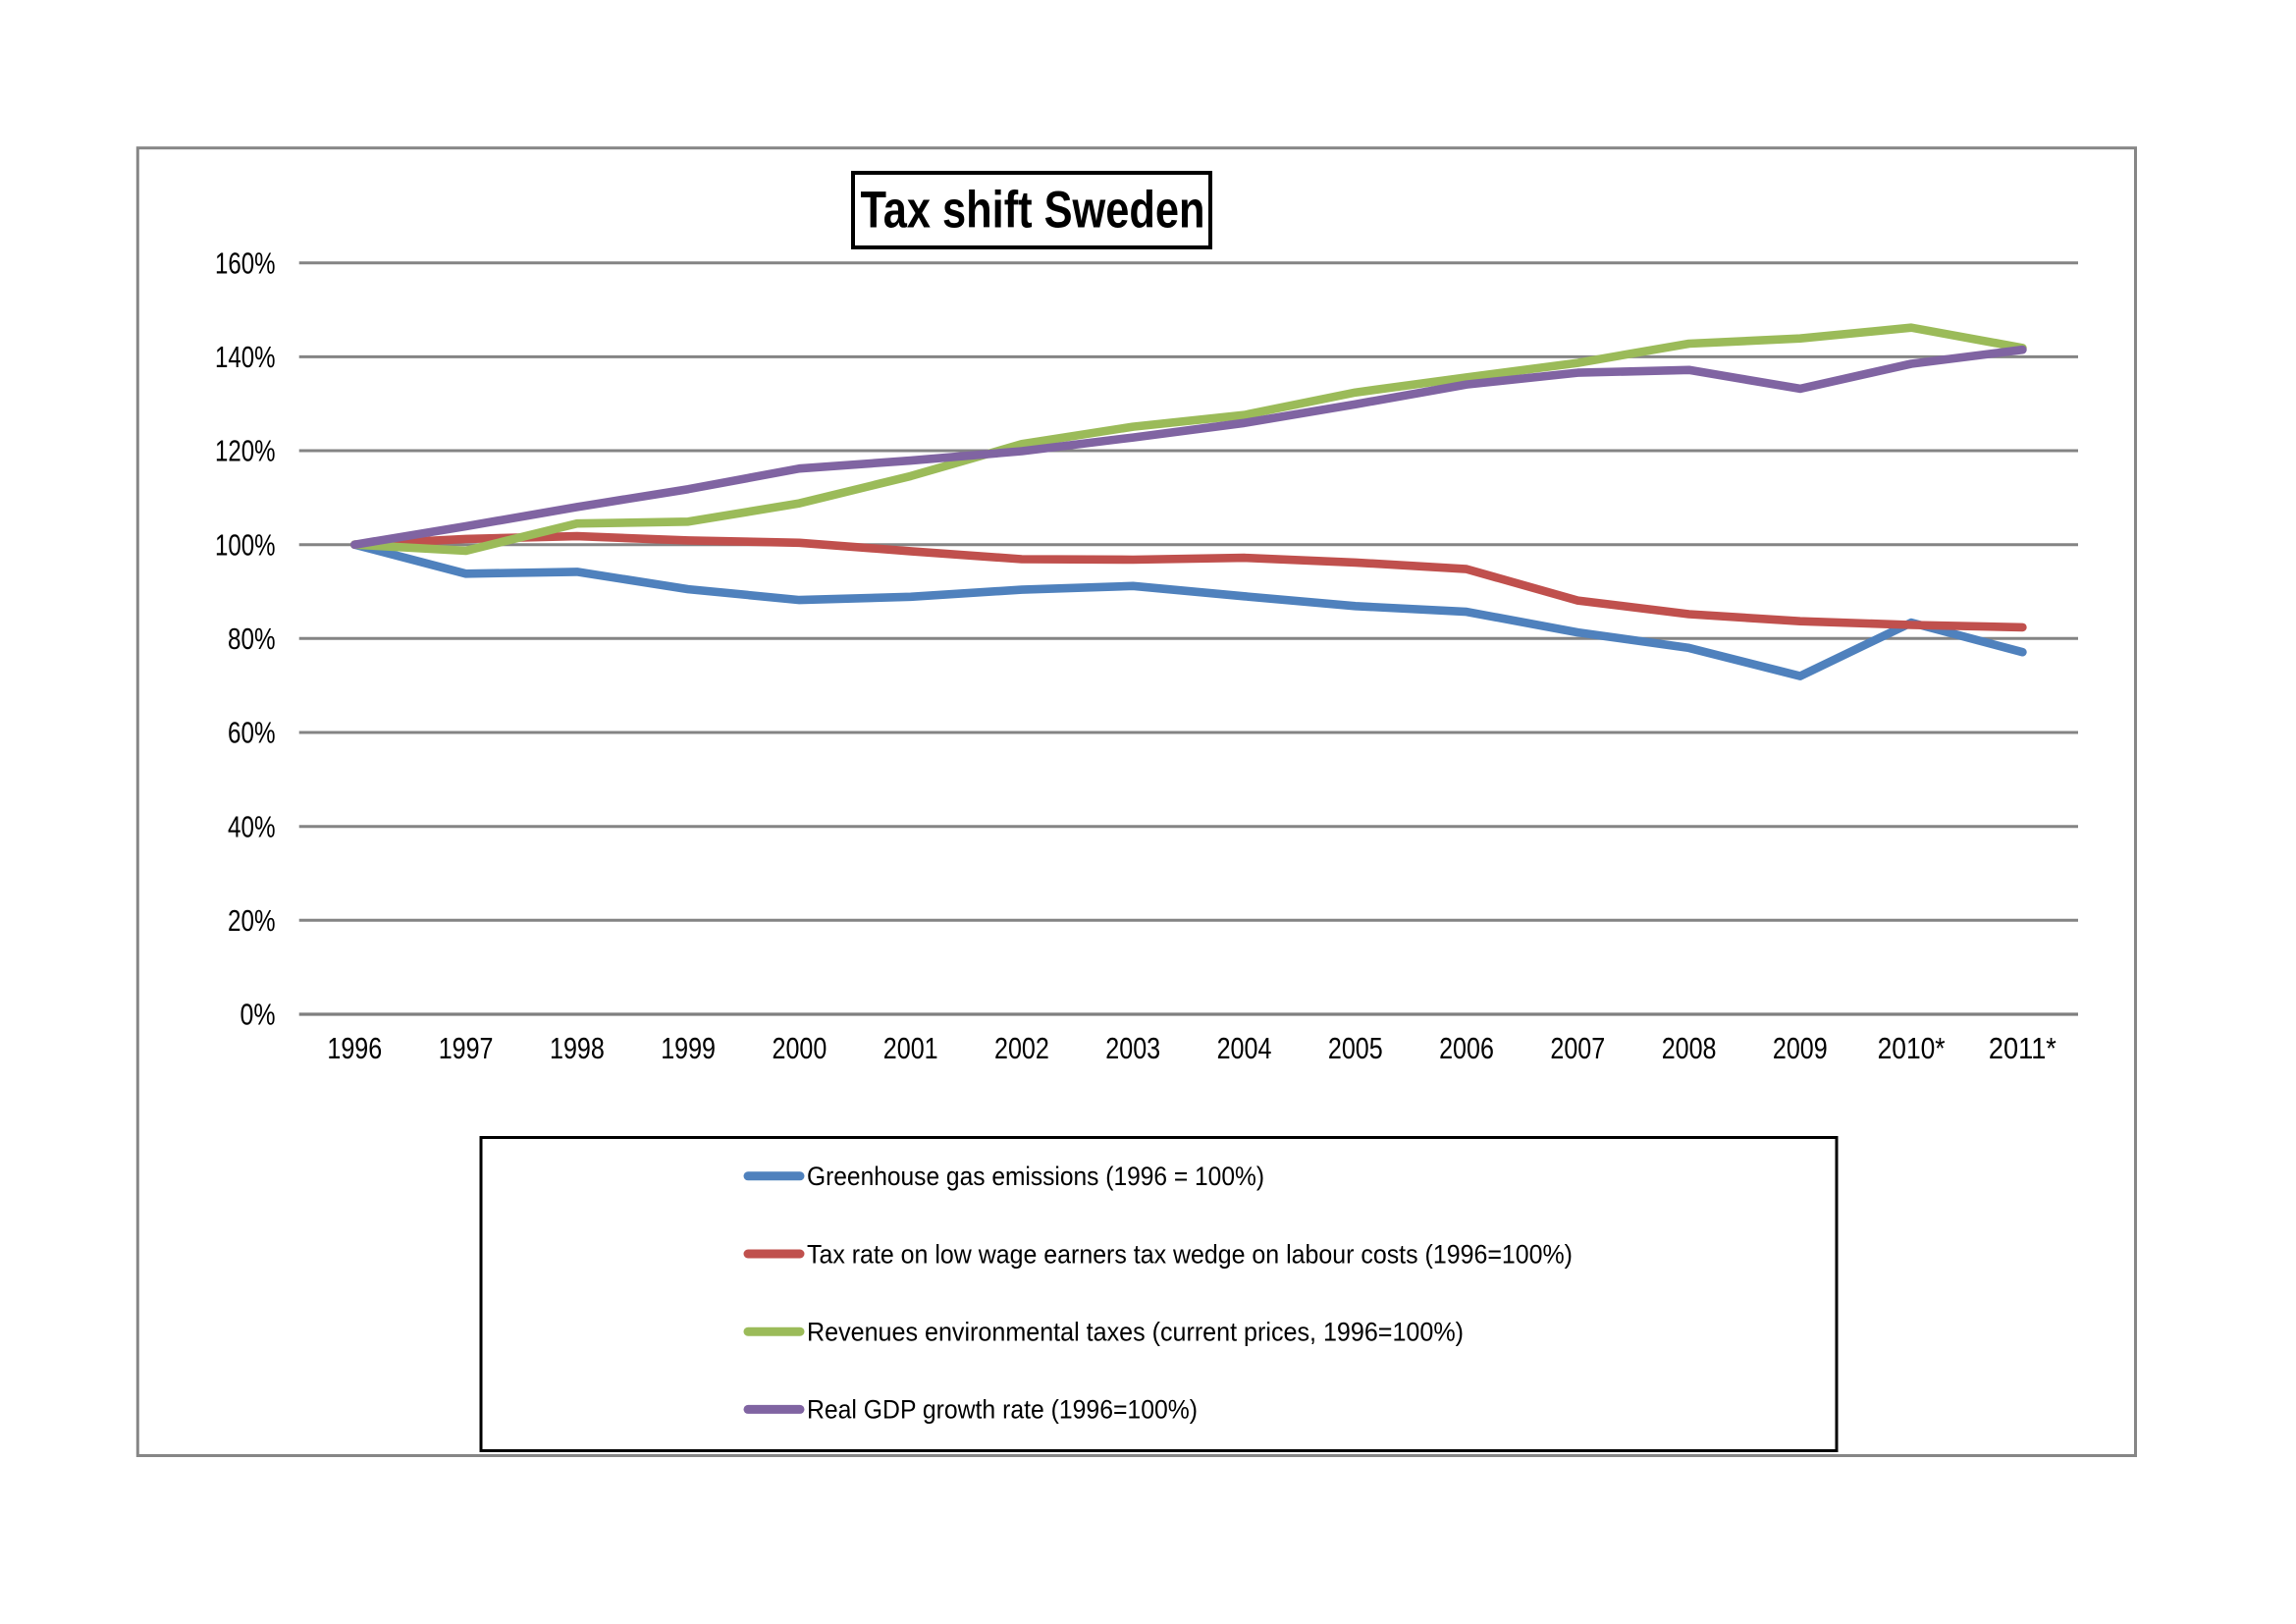 This screenshot has width=2296, height=1624. What do you see at coordinates (1036, 1176) in the screenshot?
I see `svg-text:Greenhouse gas emissions (1996: Greenhouse gas emissions (1996 = 100%)` at bounding box center [1036, 1176].